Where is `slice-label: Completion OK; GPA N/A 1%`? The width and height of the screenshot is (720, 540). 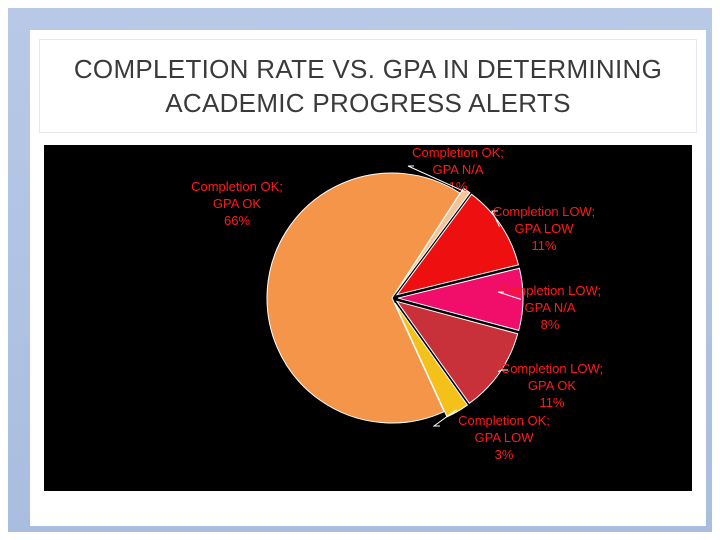 slice-label: Completion OK; GPA N/A 1% is located at coordinates (455, 169).